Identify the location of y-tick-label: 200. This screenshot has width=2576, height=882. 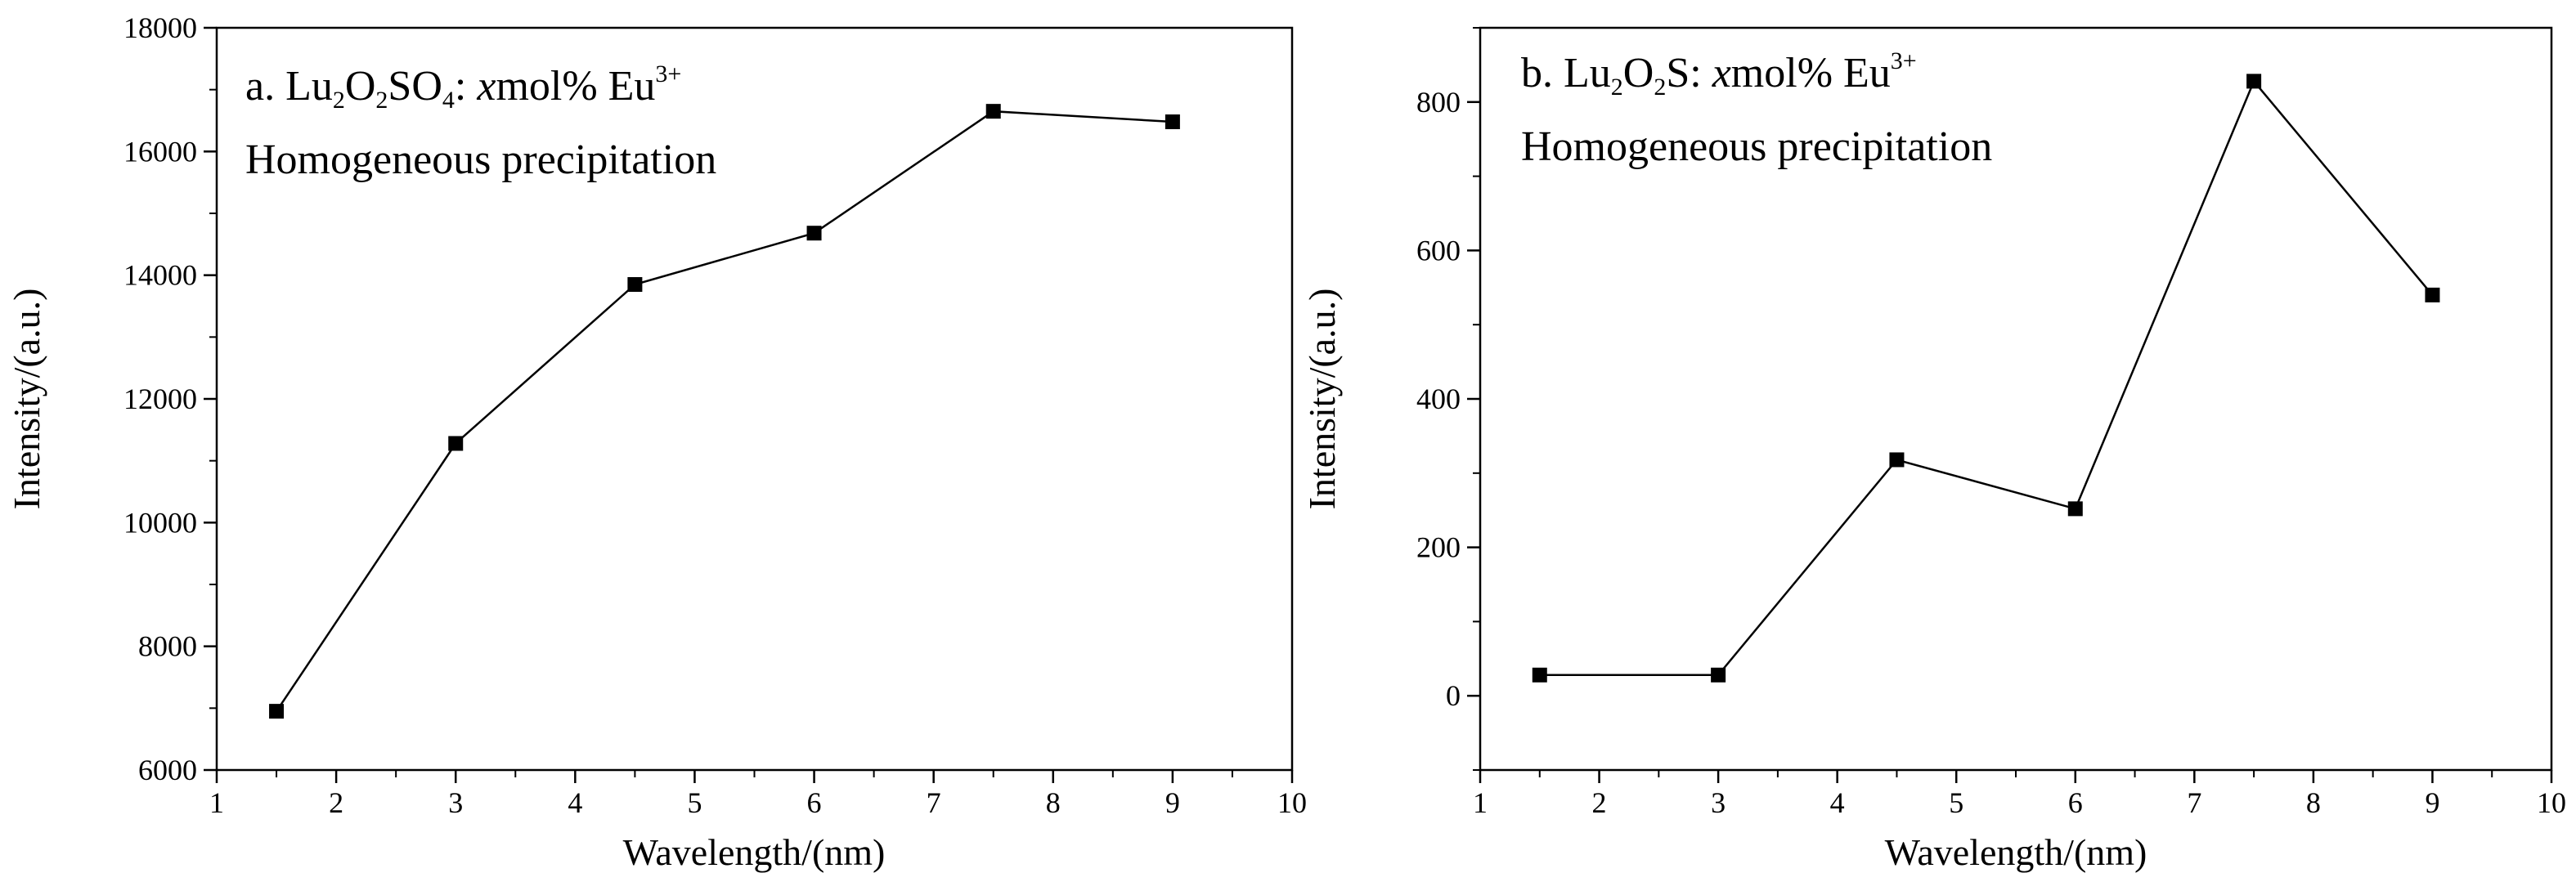
(1438, 547).